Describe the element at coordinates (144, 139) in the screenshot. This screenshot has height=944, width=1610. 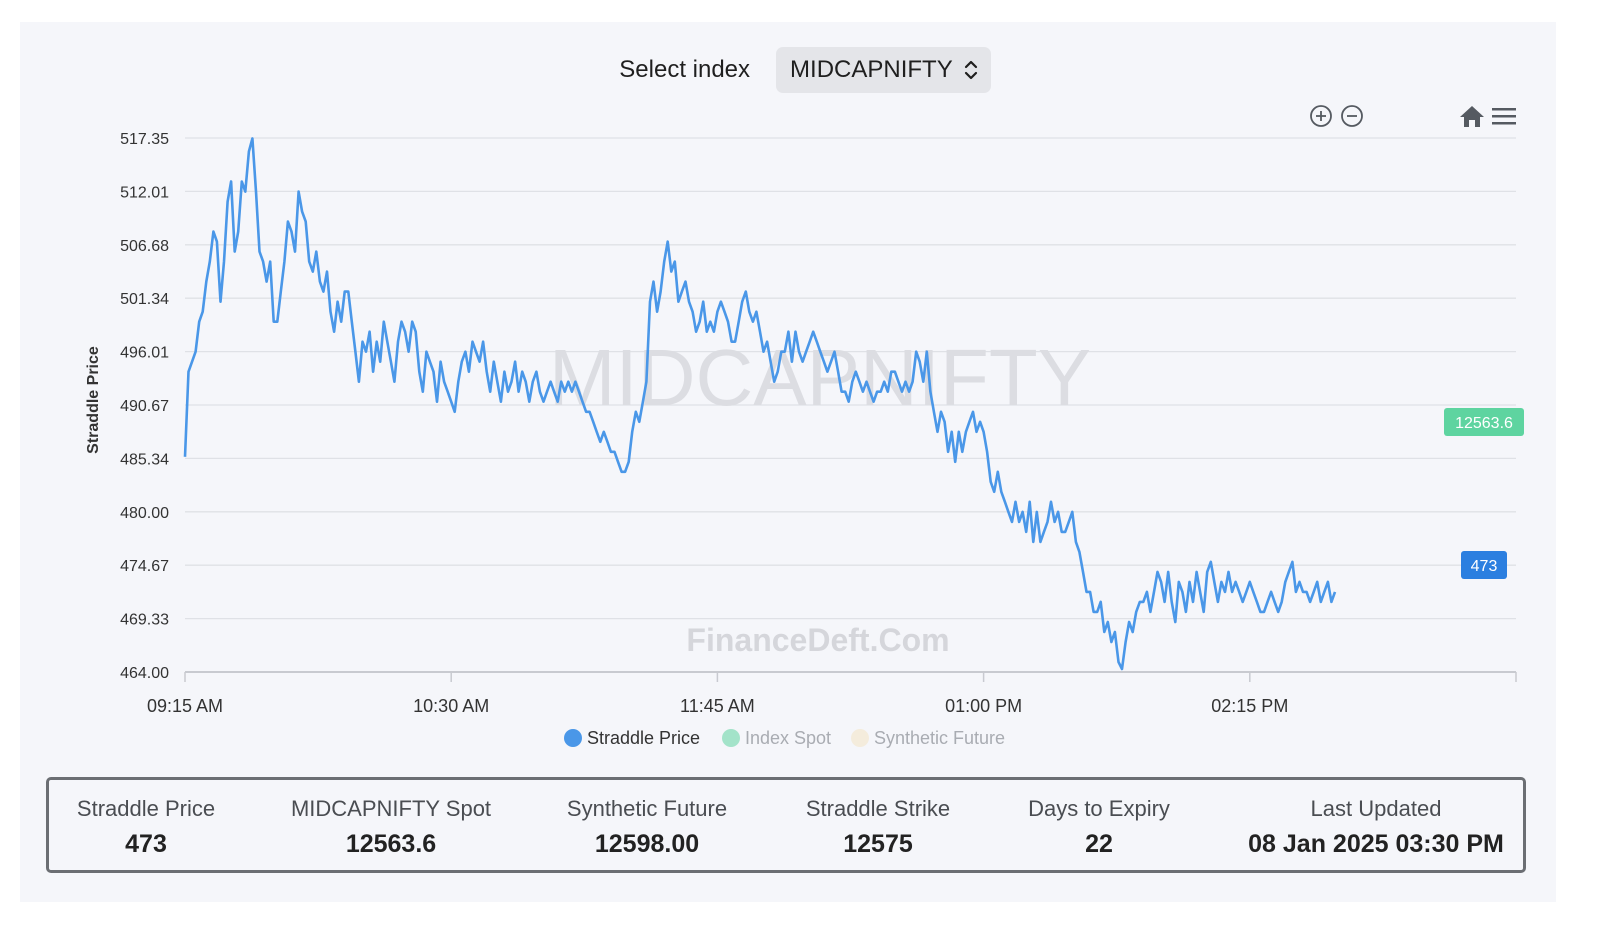
I see `y-tick-label: 517.35` at that location.